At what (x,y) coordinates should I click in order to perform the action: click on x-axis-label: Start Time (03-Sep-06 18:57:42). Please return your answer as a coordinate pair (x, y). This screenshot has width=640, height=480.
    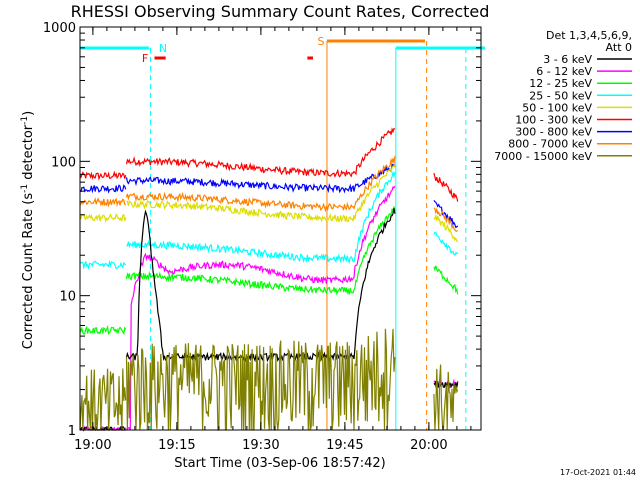
    Looking at the image, I should click on (279, 463).